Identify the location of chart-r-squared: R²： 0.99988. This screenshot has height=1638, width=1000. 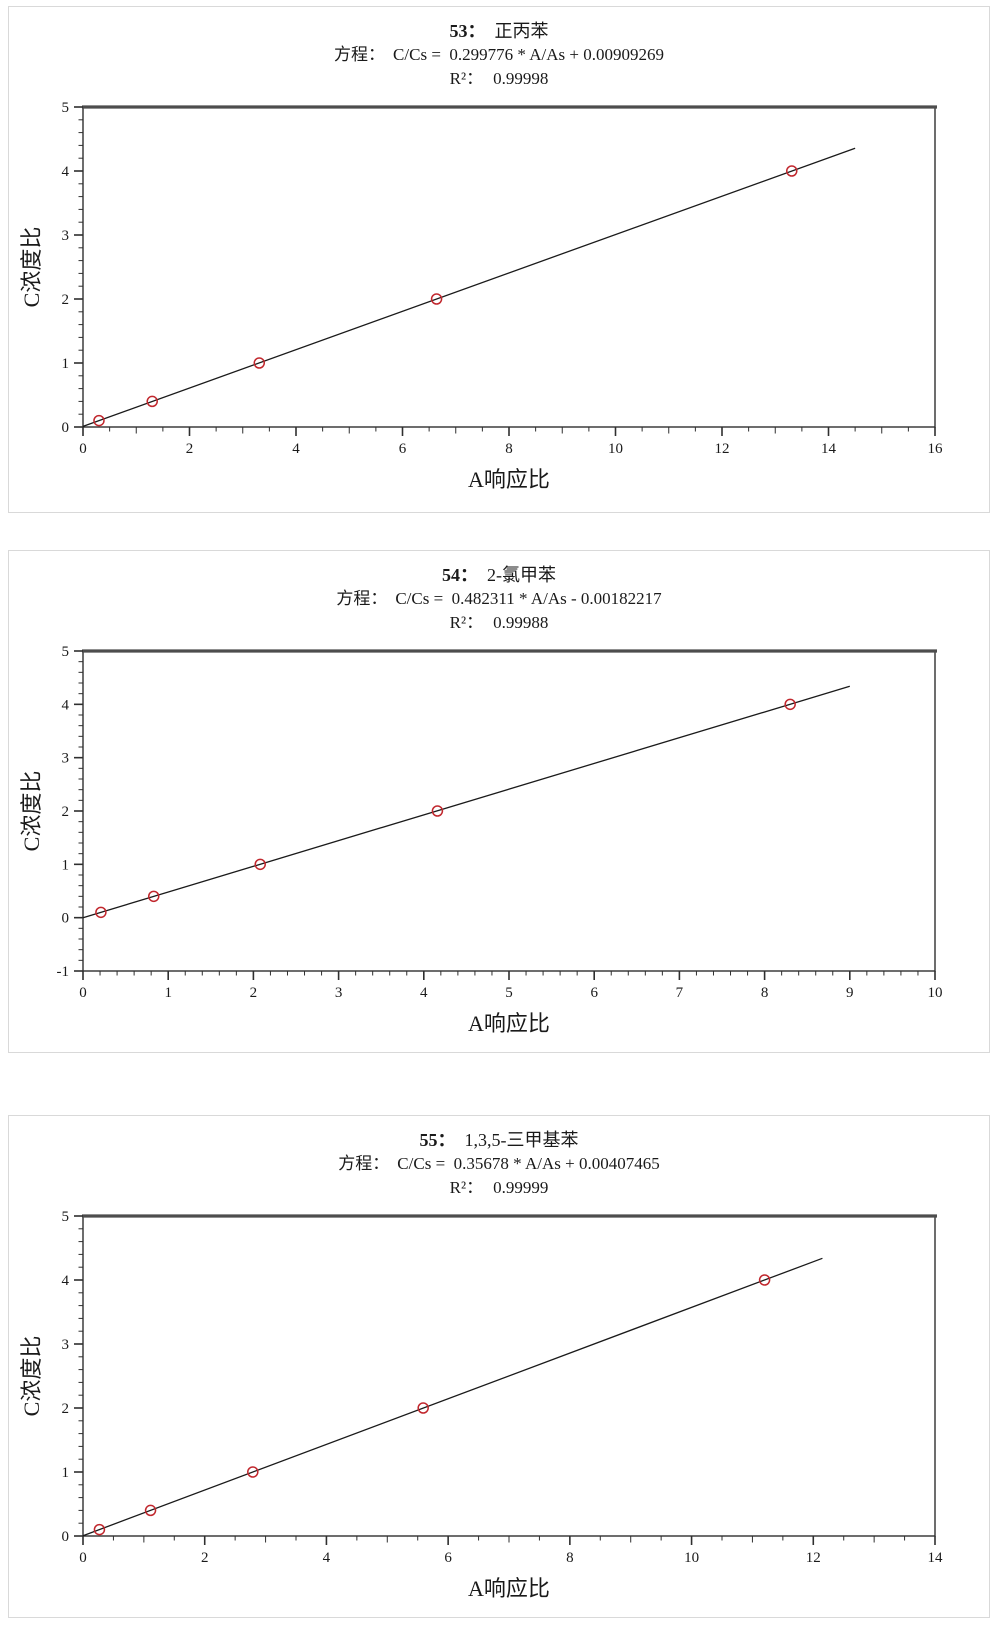
(499, 623).